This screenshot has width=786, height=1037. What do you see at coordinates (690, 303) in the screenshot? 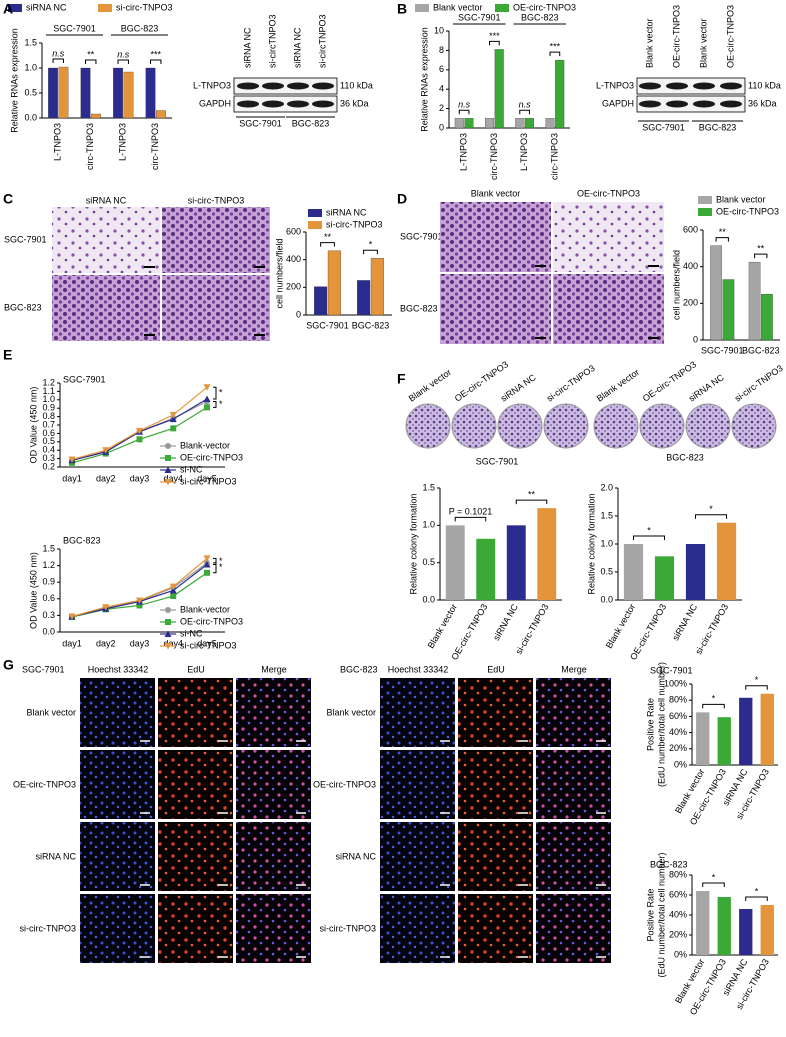
I see `y-tick-label: 200` at bounding box center [690, 303].